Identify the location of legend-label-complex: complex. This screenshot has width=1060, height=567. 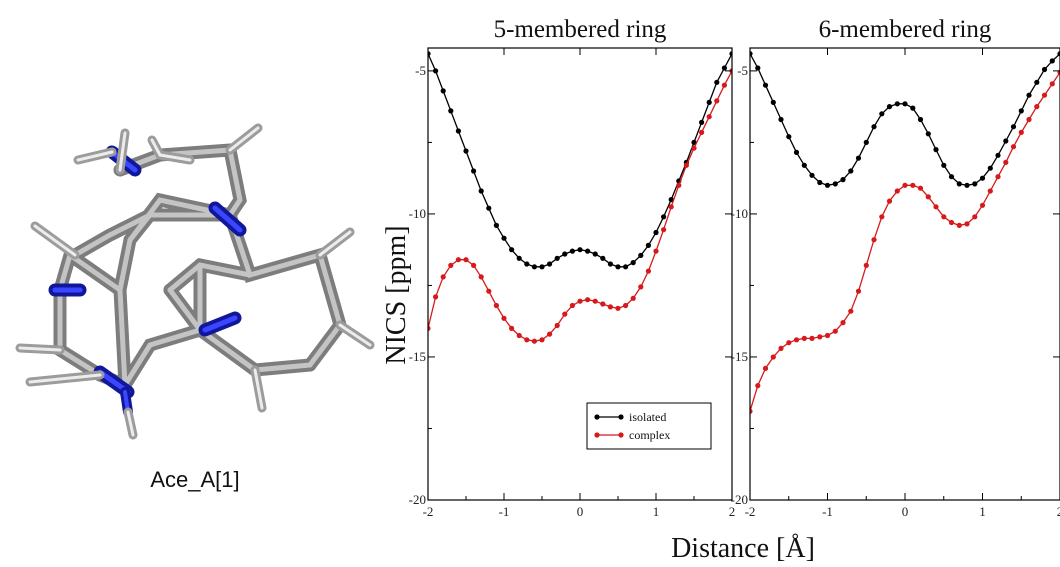
(649, 435).